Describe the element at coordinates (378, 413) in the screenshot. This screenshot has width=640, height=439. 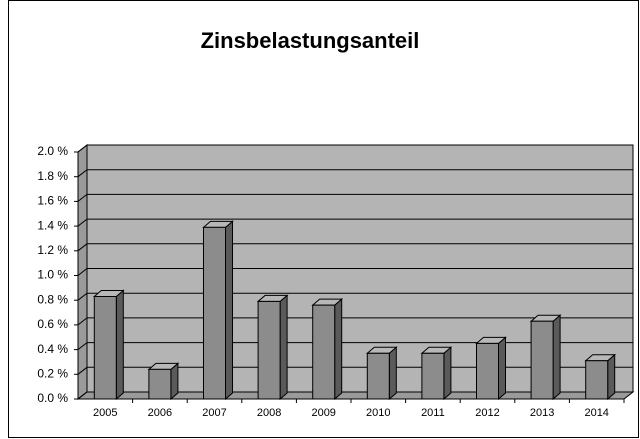
I see `x-tick-label: 2010` at that location.